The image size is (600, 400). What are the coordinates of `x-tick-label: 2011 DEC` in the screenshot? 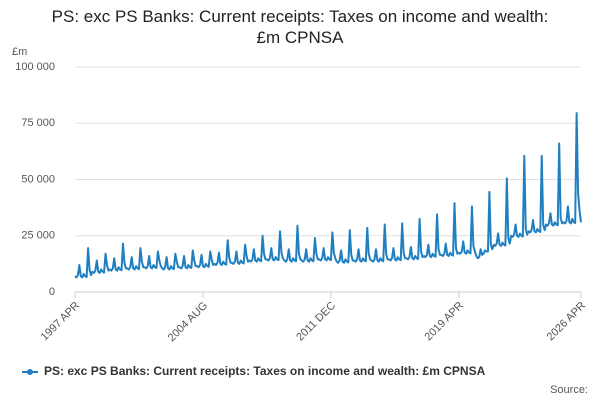 It's located at (316, 322).